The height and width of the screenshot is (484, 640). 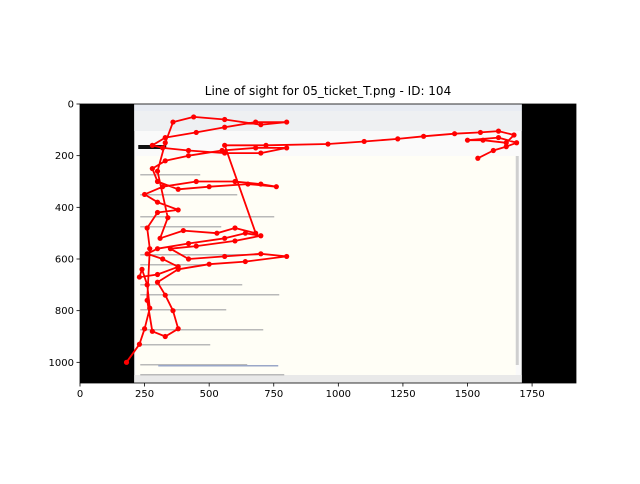 I want to click on x-tick-label: 0, so click(x=80, y=394).